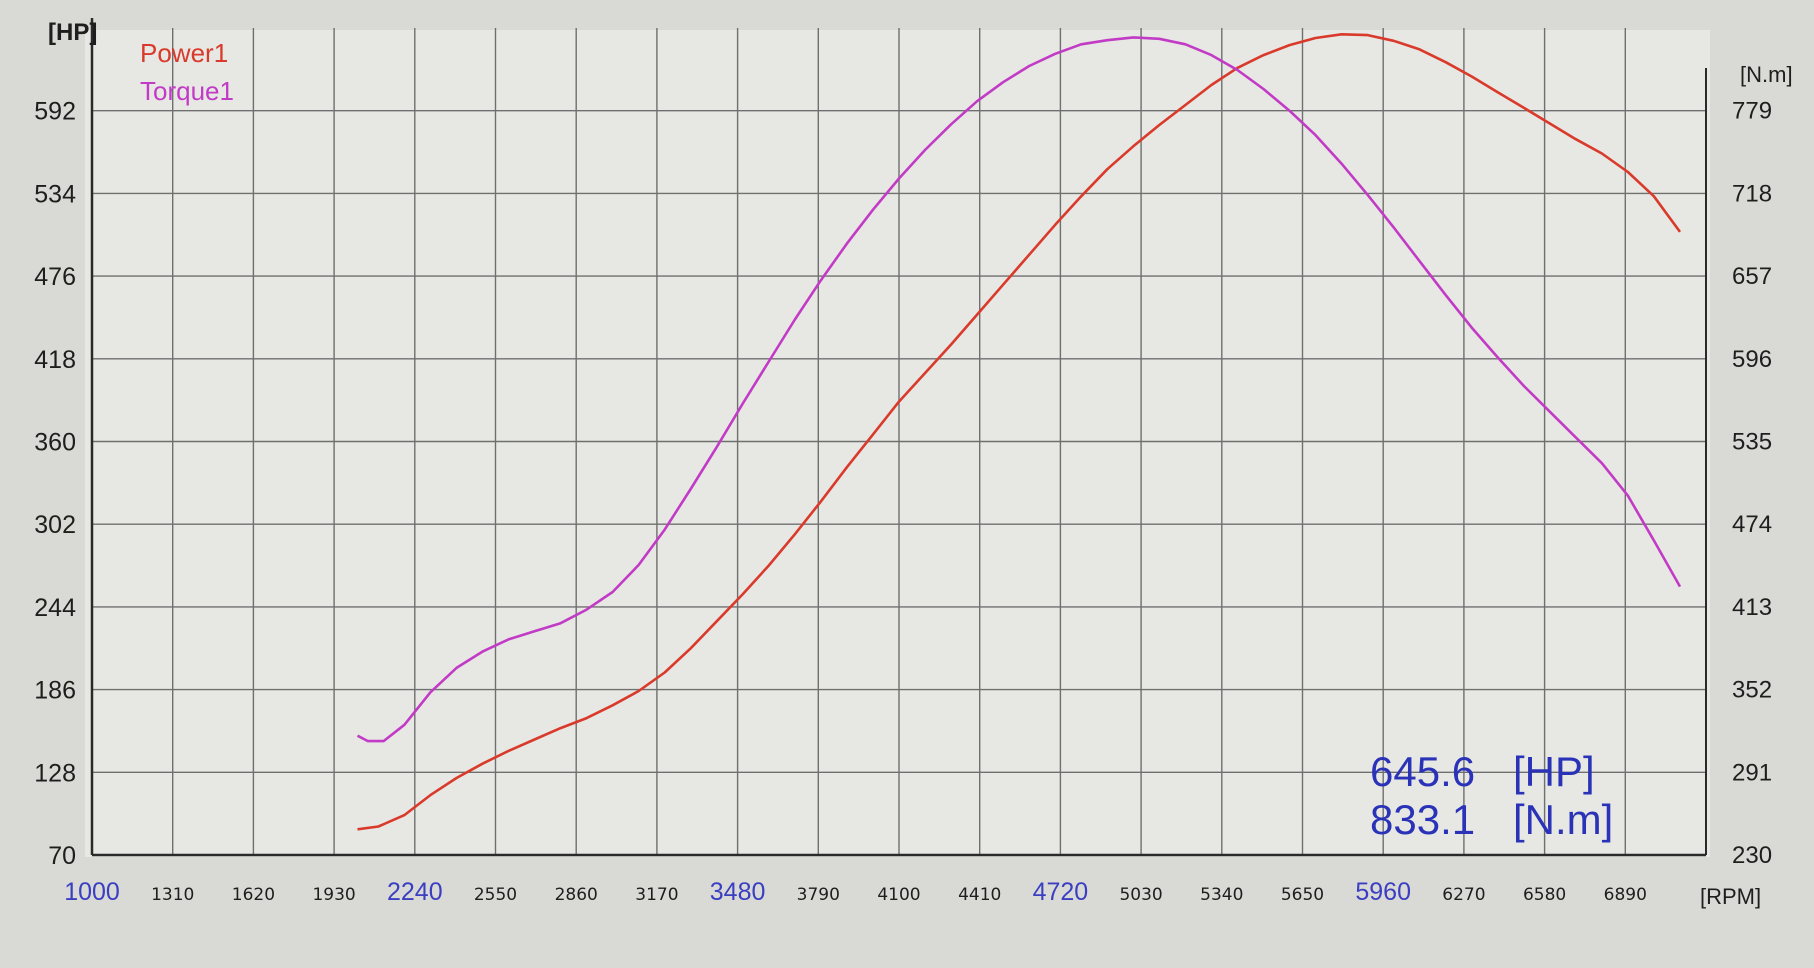 Image resolution: width=1814 pixels, height=968 pixels. What do you see at coordinates (1752, 607) in the screenshot?
I see `y-right-tick-label-3: 413` at bounding box center [1752, 607].